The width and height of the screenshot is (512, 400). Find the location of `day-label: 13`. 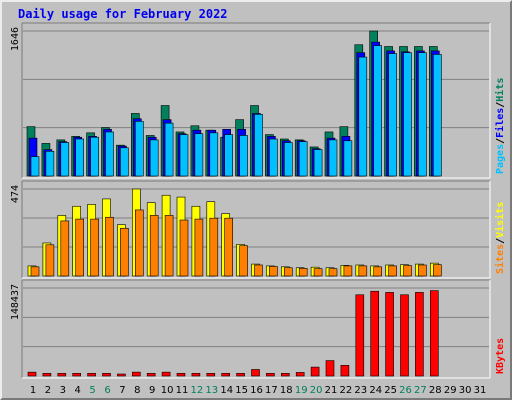

day-label: 13 is located at coordinates (211, 390).